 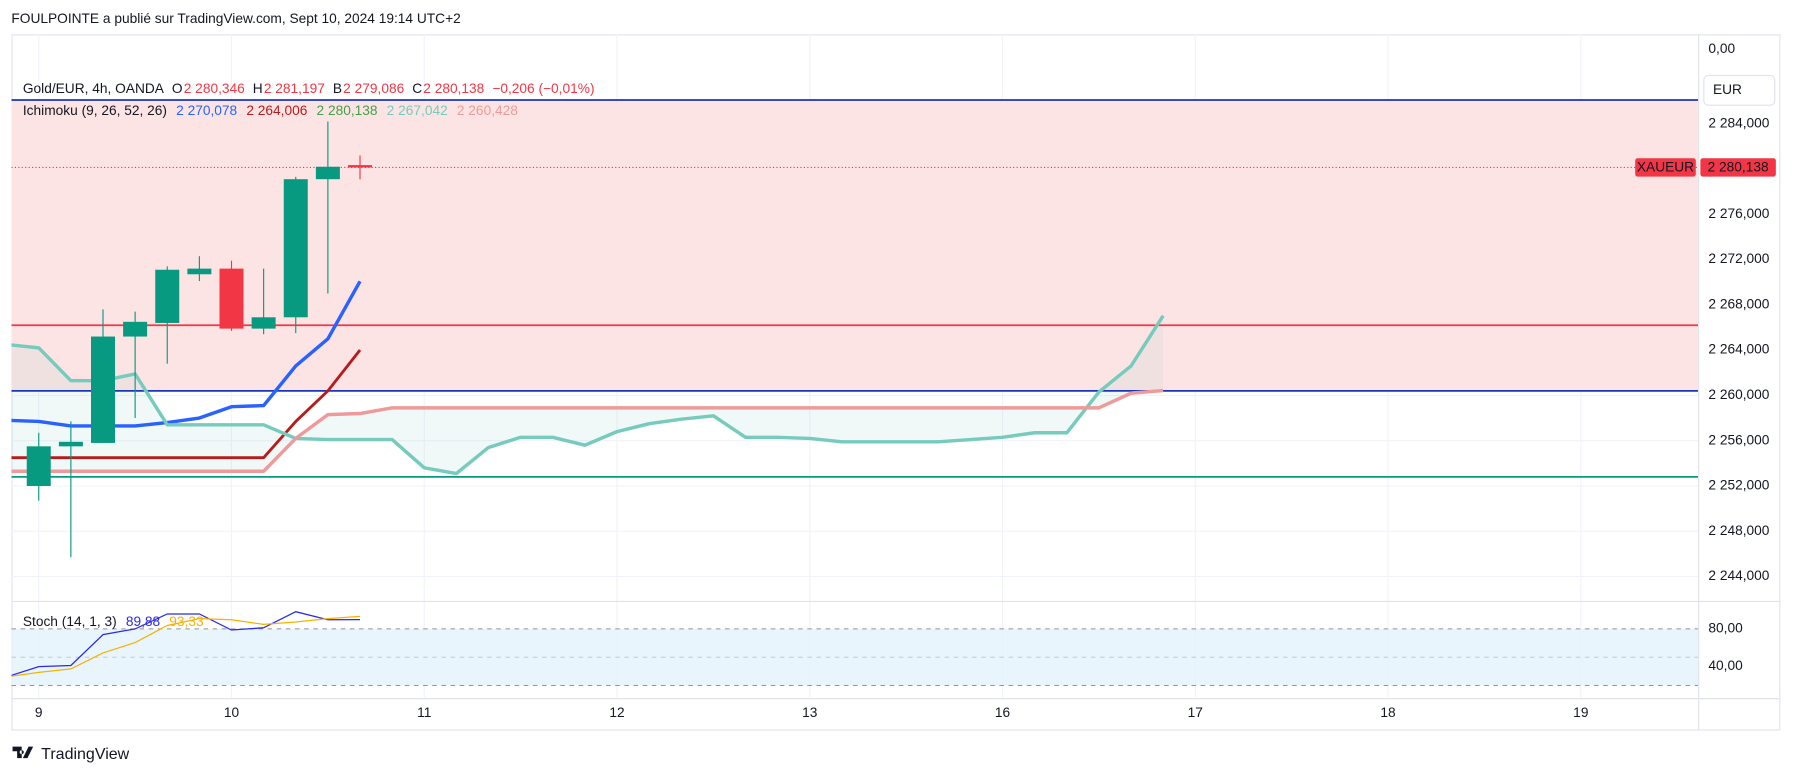 What do you see at coordinates (1725, 665) in the screenshot?
I see `stoch-y-tick-label: 40,00` at bounding box center [1725, 665].